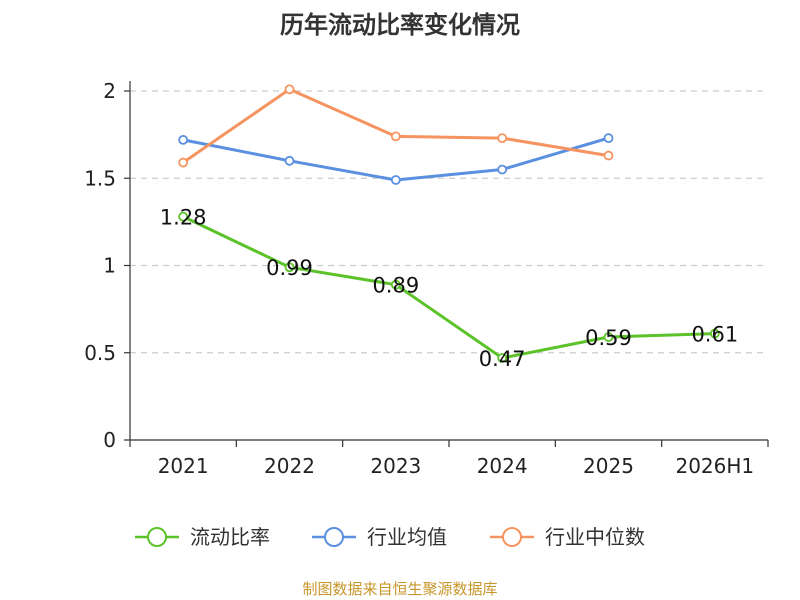 This screenshot has width=800, height=600. Describe the element at coordinates (109, 440) in the screenshot. I see `y-tick-label: 0` at that location.